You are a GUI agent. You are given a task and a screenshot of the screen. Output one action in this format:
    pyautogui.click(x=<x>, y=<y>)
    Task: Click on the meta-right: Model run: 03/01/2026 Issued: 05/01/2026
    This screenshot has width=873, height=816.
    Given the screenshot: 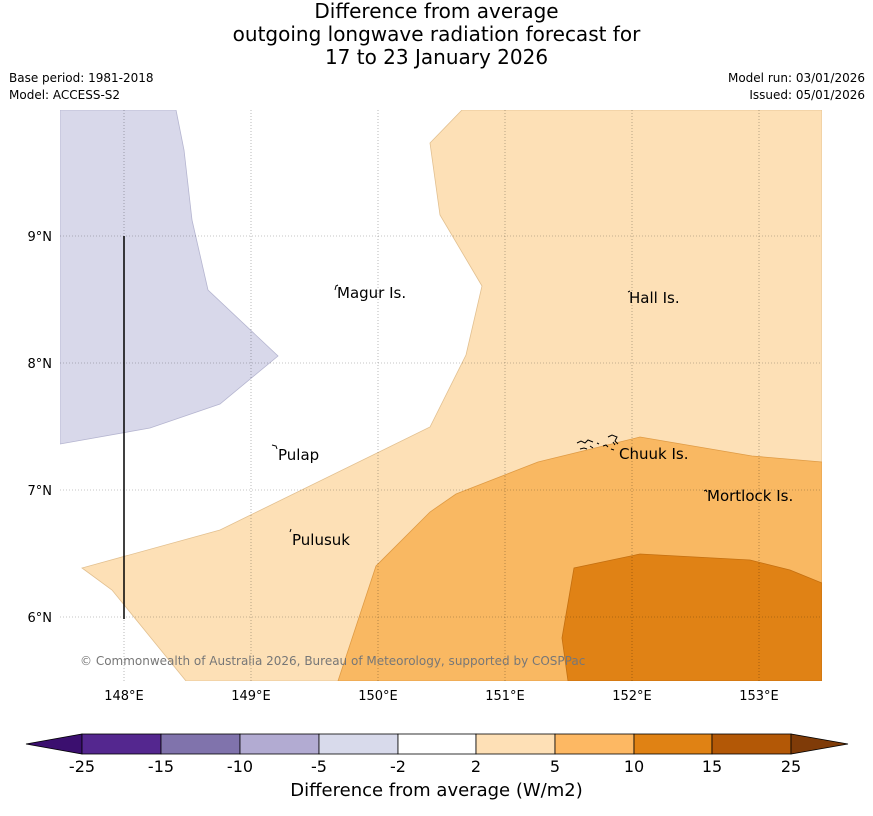 What is the action you would take?
    pyautogui.click(x=796, y=87)
    